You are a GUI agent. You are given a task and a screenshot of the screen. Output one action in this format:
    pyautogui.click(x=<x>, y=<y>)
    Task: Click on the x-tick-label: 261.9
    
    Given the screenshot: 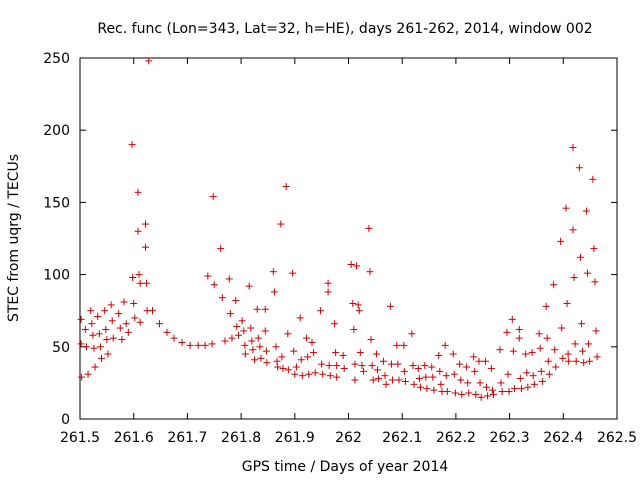 What is the action you would take?
    pyautogui.click(x=295, y=438)
    